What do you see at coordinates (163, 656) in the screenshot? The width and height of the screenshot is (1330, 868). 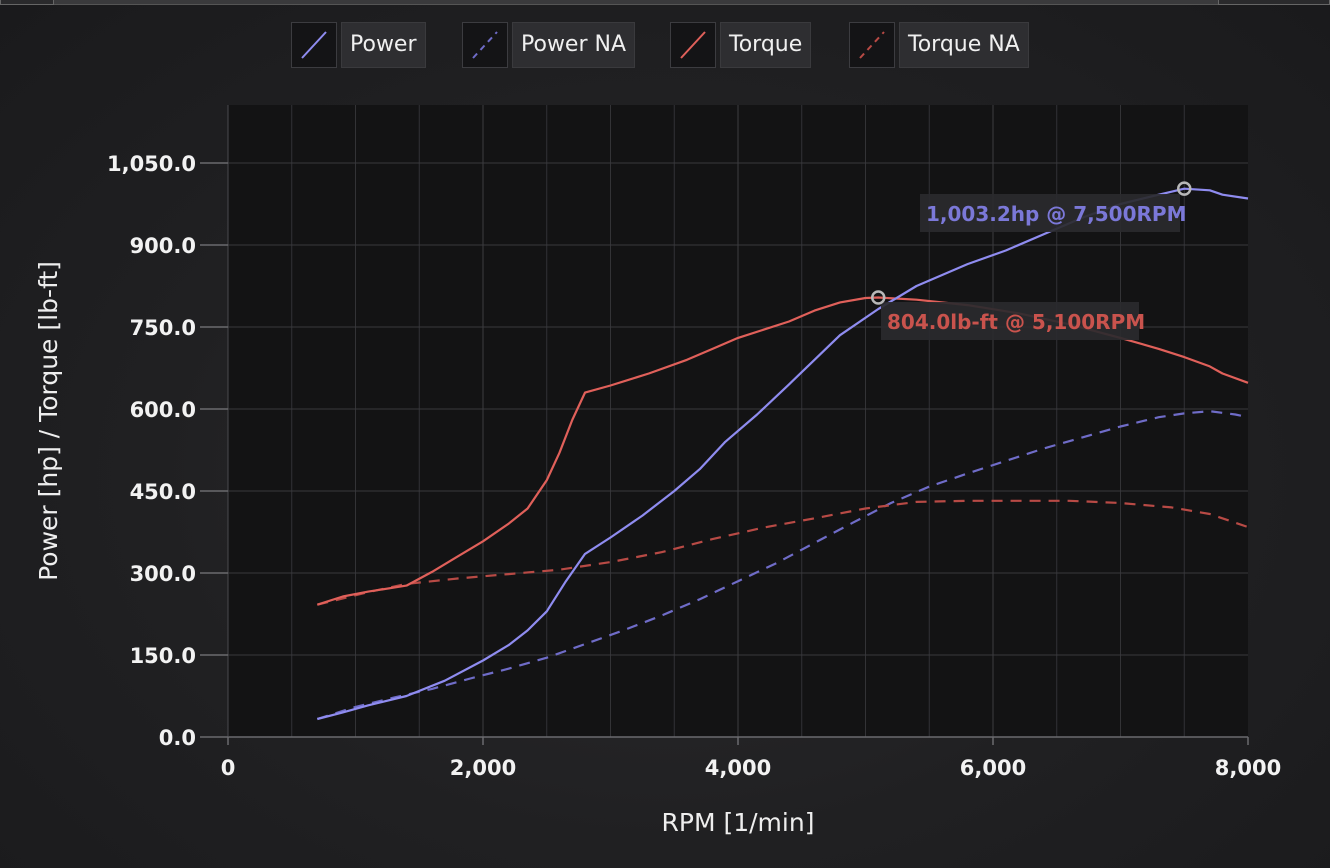 I see `y-tick-label: 150.0` at bounding box center [163, 656].